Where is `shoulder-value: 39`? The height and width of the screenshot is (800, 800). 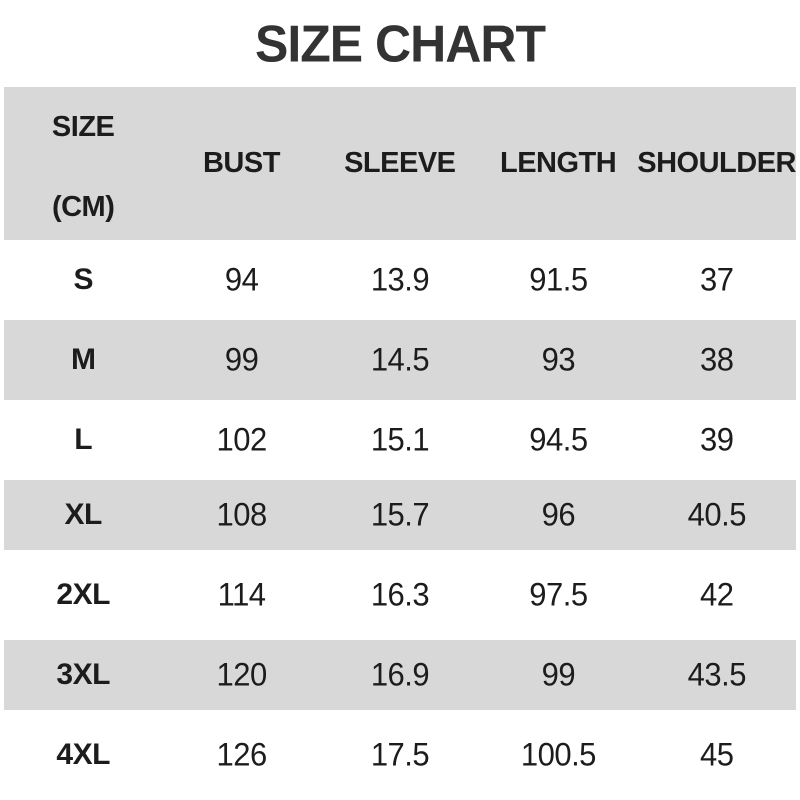 shoulder-value: 39 is located at coordinates (717, 439).